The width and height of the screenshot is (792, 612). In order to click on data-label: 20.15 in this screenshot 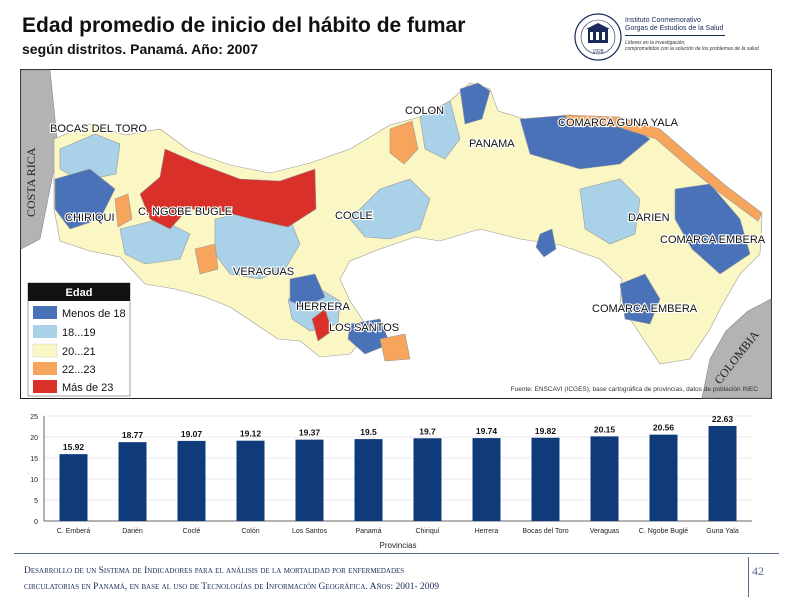, I will do `click(605, 429)`.